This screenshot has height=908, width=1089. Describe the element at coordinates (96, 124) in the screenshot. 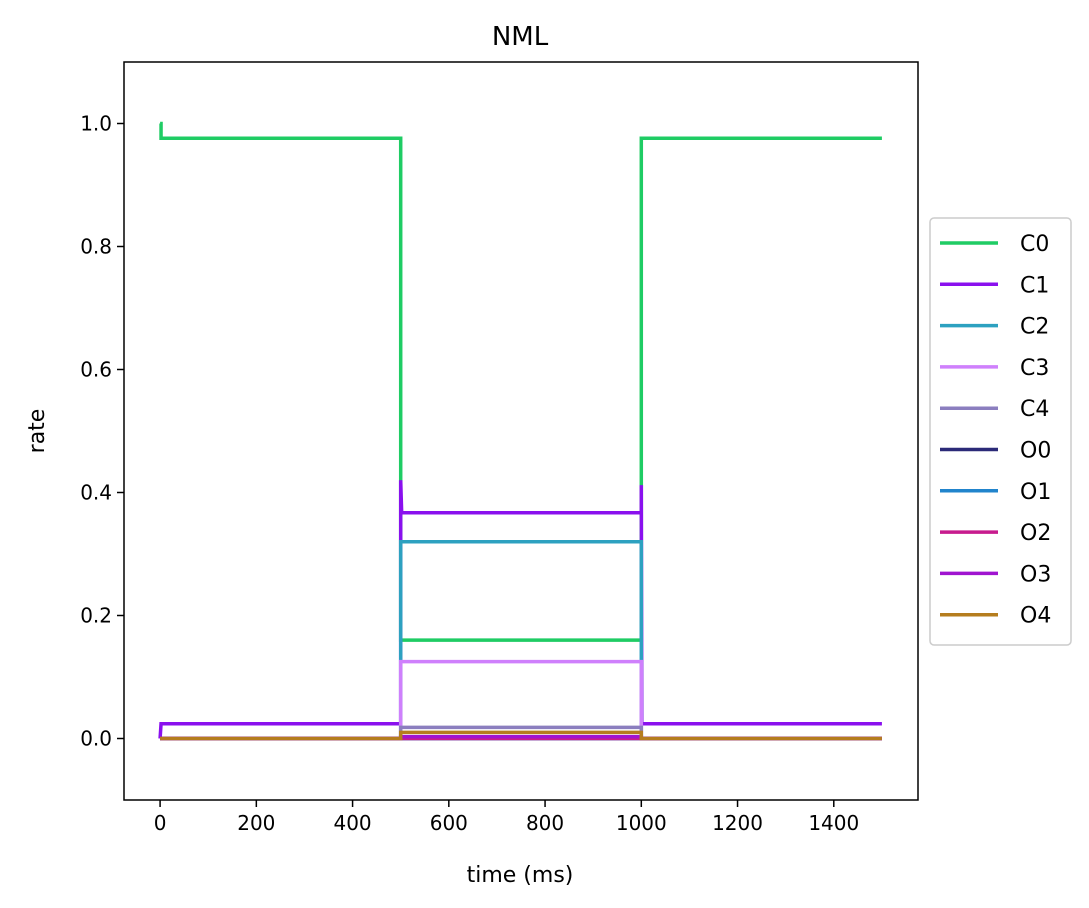

I see `y-tick-label: 1.0` at that location.